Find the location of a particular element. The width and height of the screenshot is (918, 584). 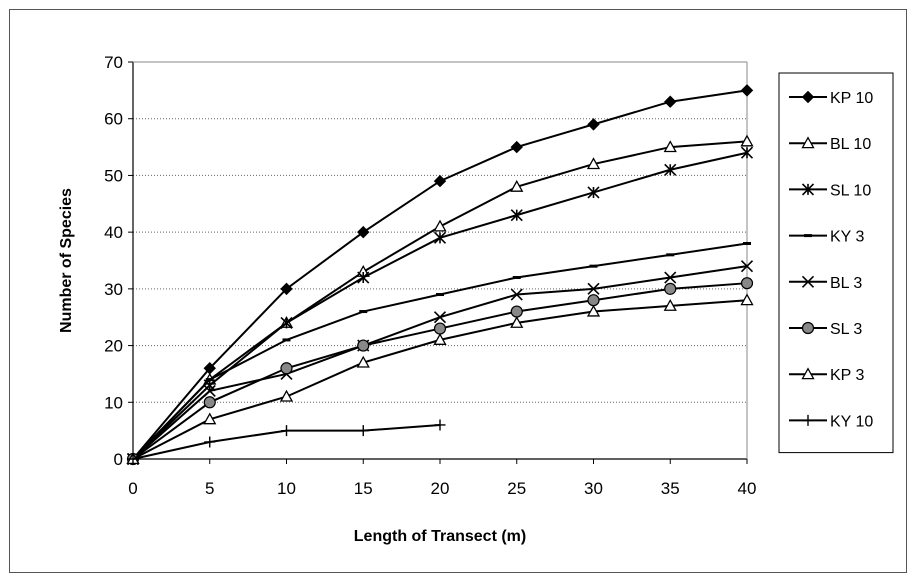

x-tick-label: 20 is located at coordinates (440, 488).